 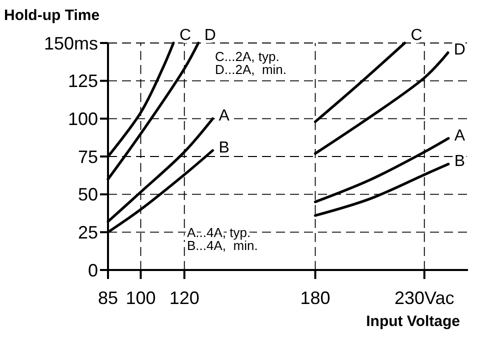 What do you see at coordinates (93, 270) in the screenshot?
I see `y-tick-label: 0` at bounding box center [93, 270].